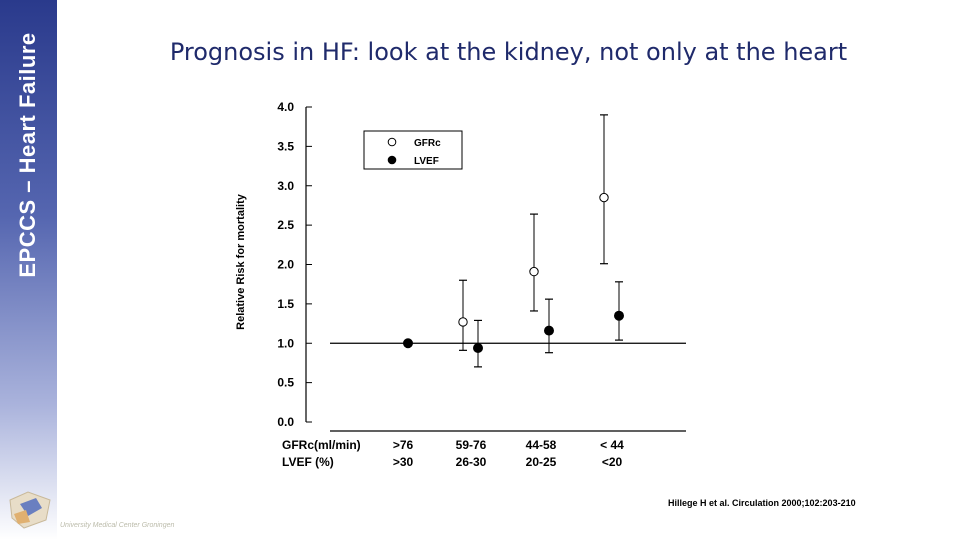  Describe the element at coordinates (541, 462) in the screenshot. I see `x-tick-label: 20-25` at that location.